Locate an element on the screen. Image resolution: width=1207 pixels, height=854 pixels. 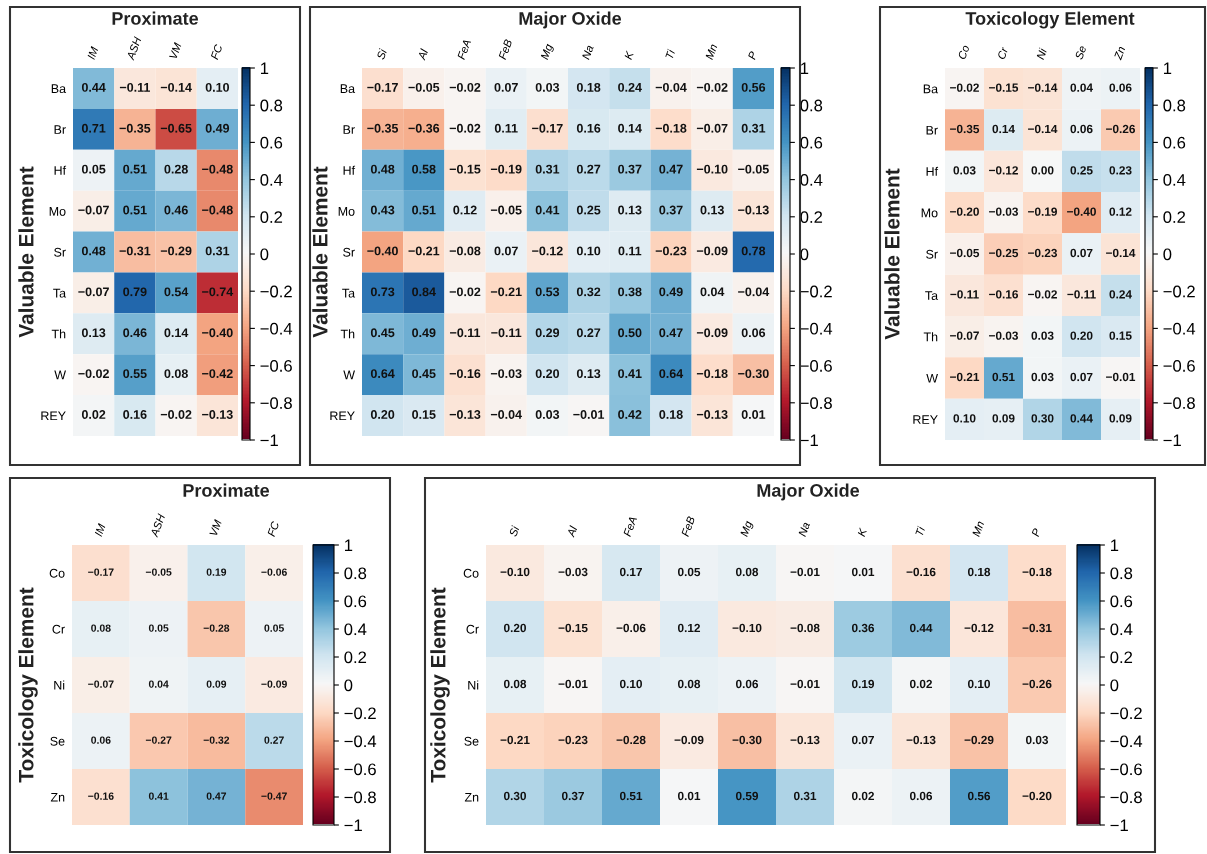
data-label: 0.30 is located at coordinates (1042, 418).